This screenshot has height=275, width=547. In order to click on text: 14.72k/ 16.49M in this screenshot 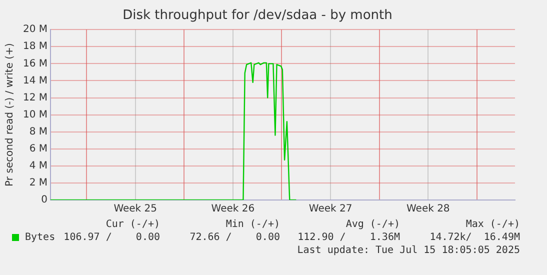, I will do `click(474, 237)`.